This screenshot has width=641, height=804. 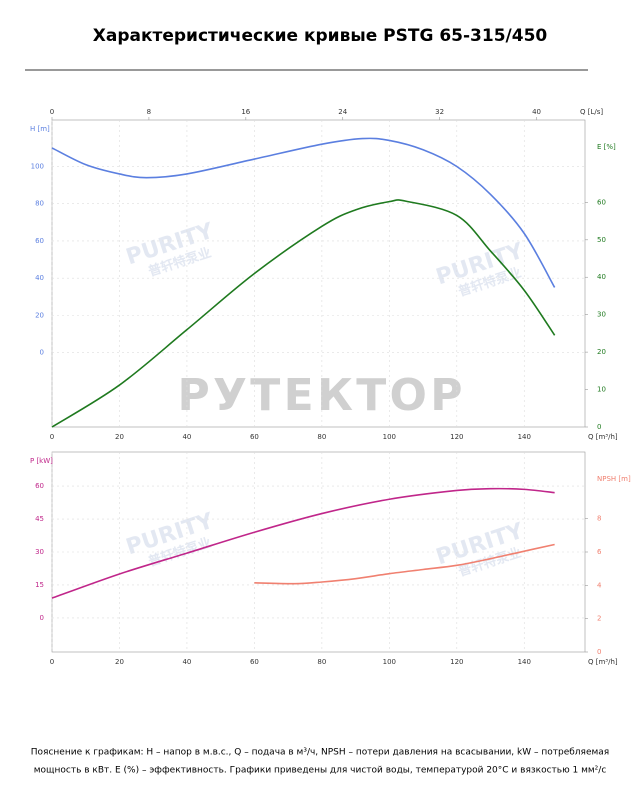 What do you see at coordinates (39, 519) in the screenshot?
I see `y-tick-label: 45` at bounding box center [39, 519].